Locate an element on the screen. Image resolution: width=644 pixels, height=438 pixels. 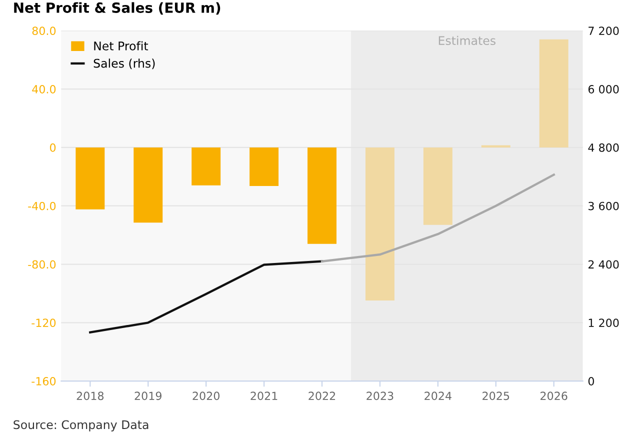
chart-title: Net Profit & Sales (EUR m) is located at coordinates (117, 8).